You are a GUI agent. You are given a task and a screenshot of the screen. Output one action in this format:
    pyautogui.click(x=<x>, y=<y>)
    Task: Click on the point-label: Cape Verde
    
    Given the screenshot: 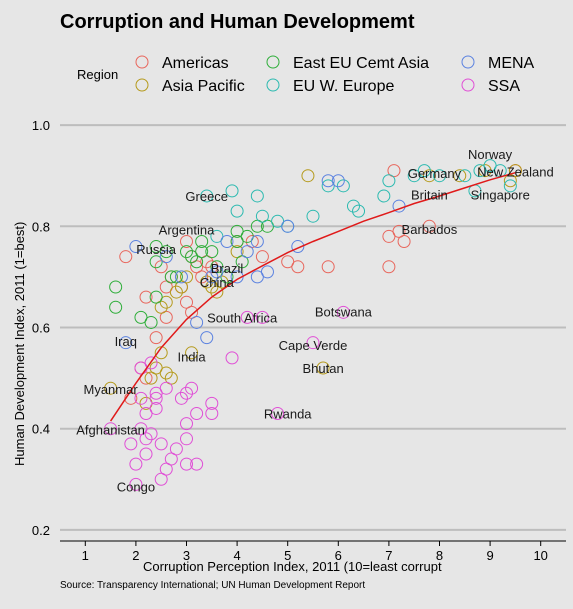 What is the action you would take?
    pyautogui.click(x=313, y=345)
    